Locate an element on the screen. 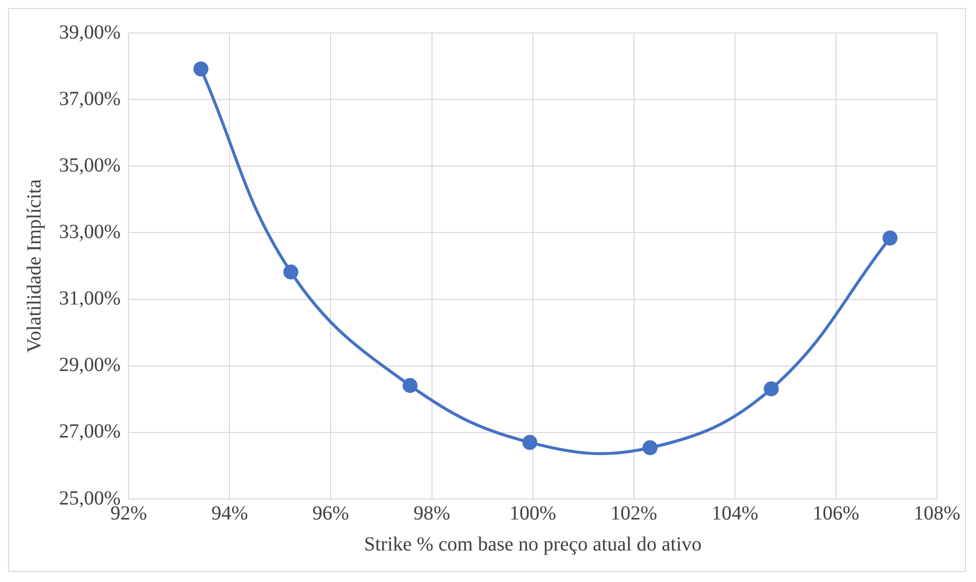  y-tick-label: 29,00% is located at coordinates (89, 365).